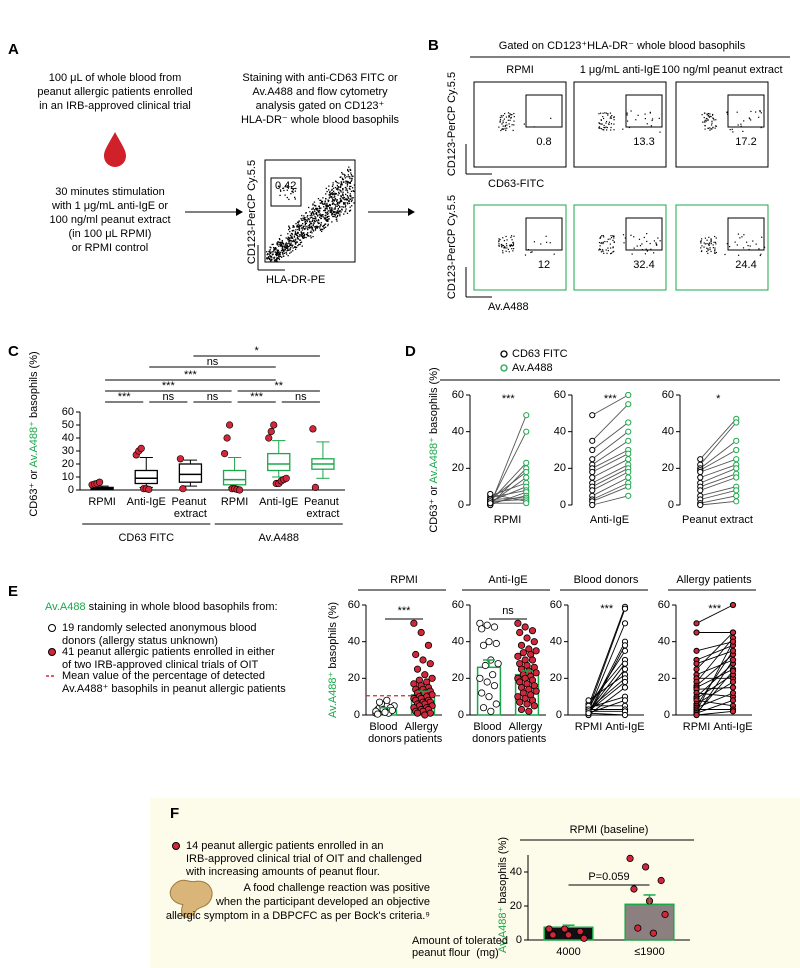 The image size is (800, 968). What do you see at coordinates (68, 425) in the screenshot?
I see `y-tick-label: 50` at bounding box center [68, 425].